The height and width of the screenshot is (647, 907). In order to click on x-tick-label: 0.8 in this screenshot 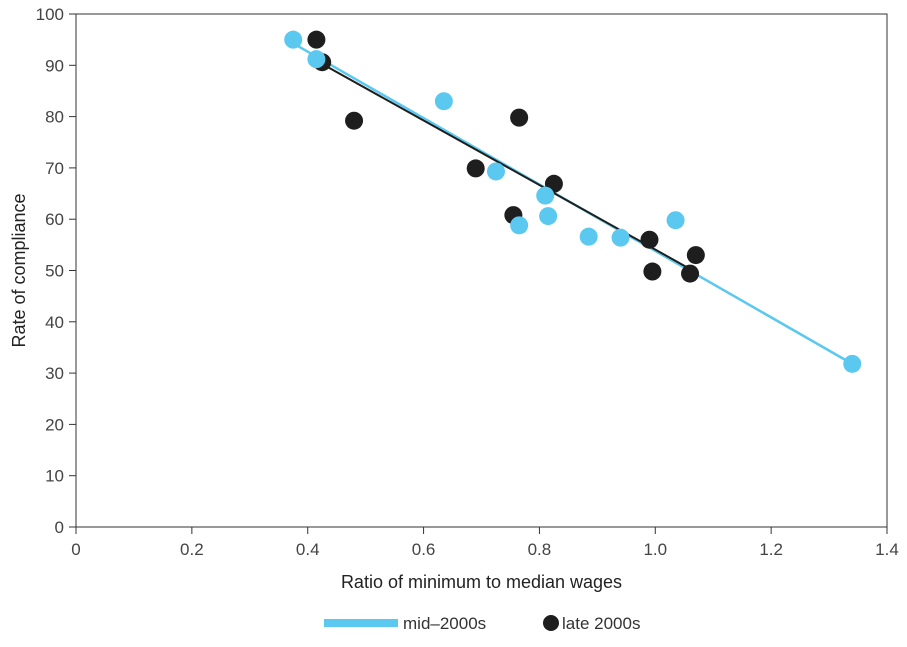, I will do `click(540, 549)`.